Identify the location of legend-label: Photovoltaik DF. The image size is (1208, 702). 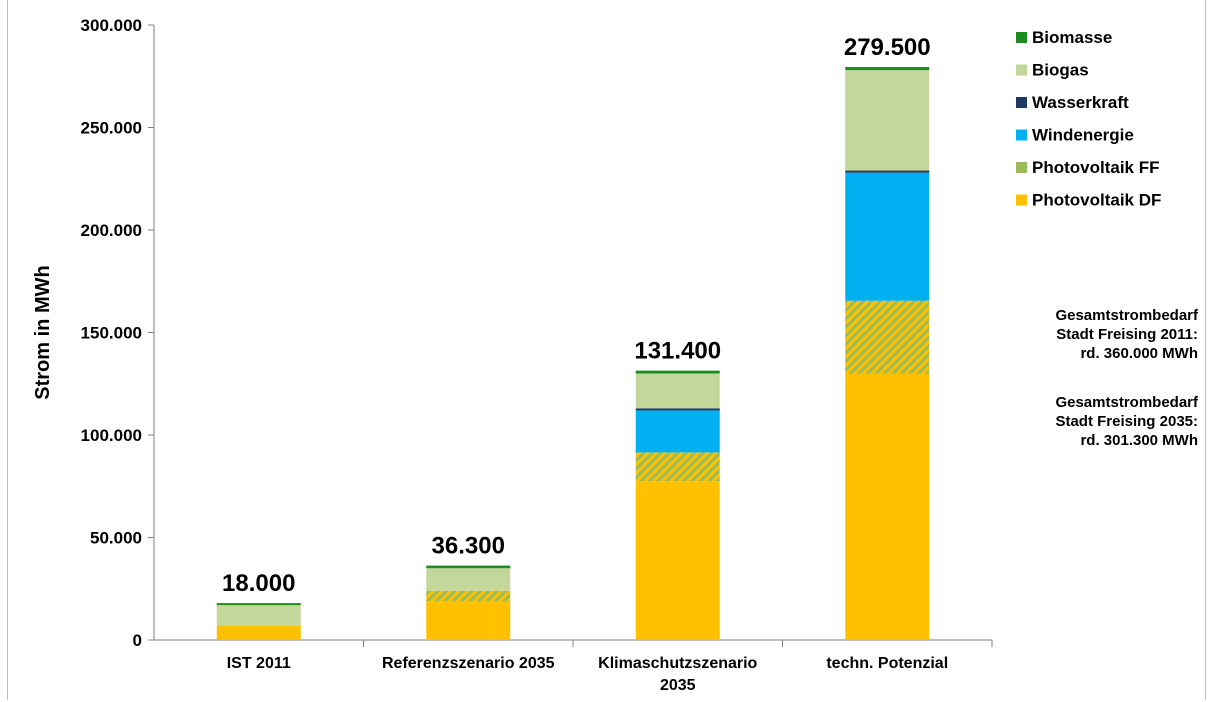
(1096, 200).